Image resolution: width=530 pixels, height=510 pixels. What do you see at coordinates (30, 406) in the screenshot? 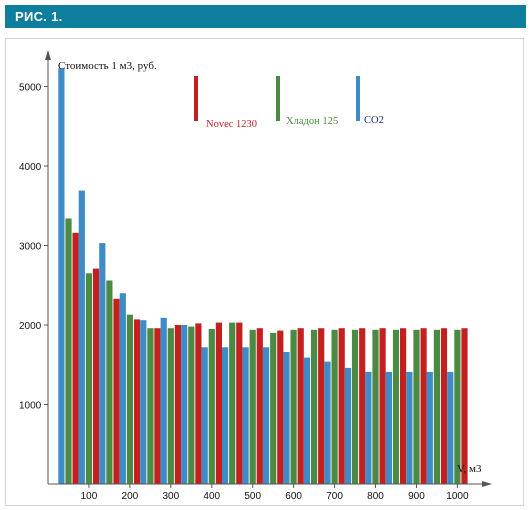
I see `y-tick-label: 1000` at bounding box center [30, 406].